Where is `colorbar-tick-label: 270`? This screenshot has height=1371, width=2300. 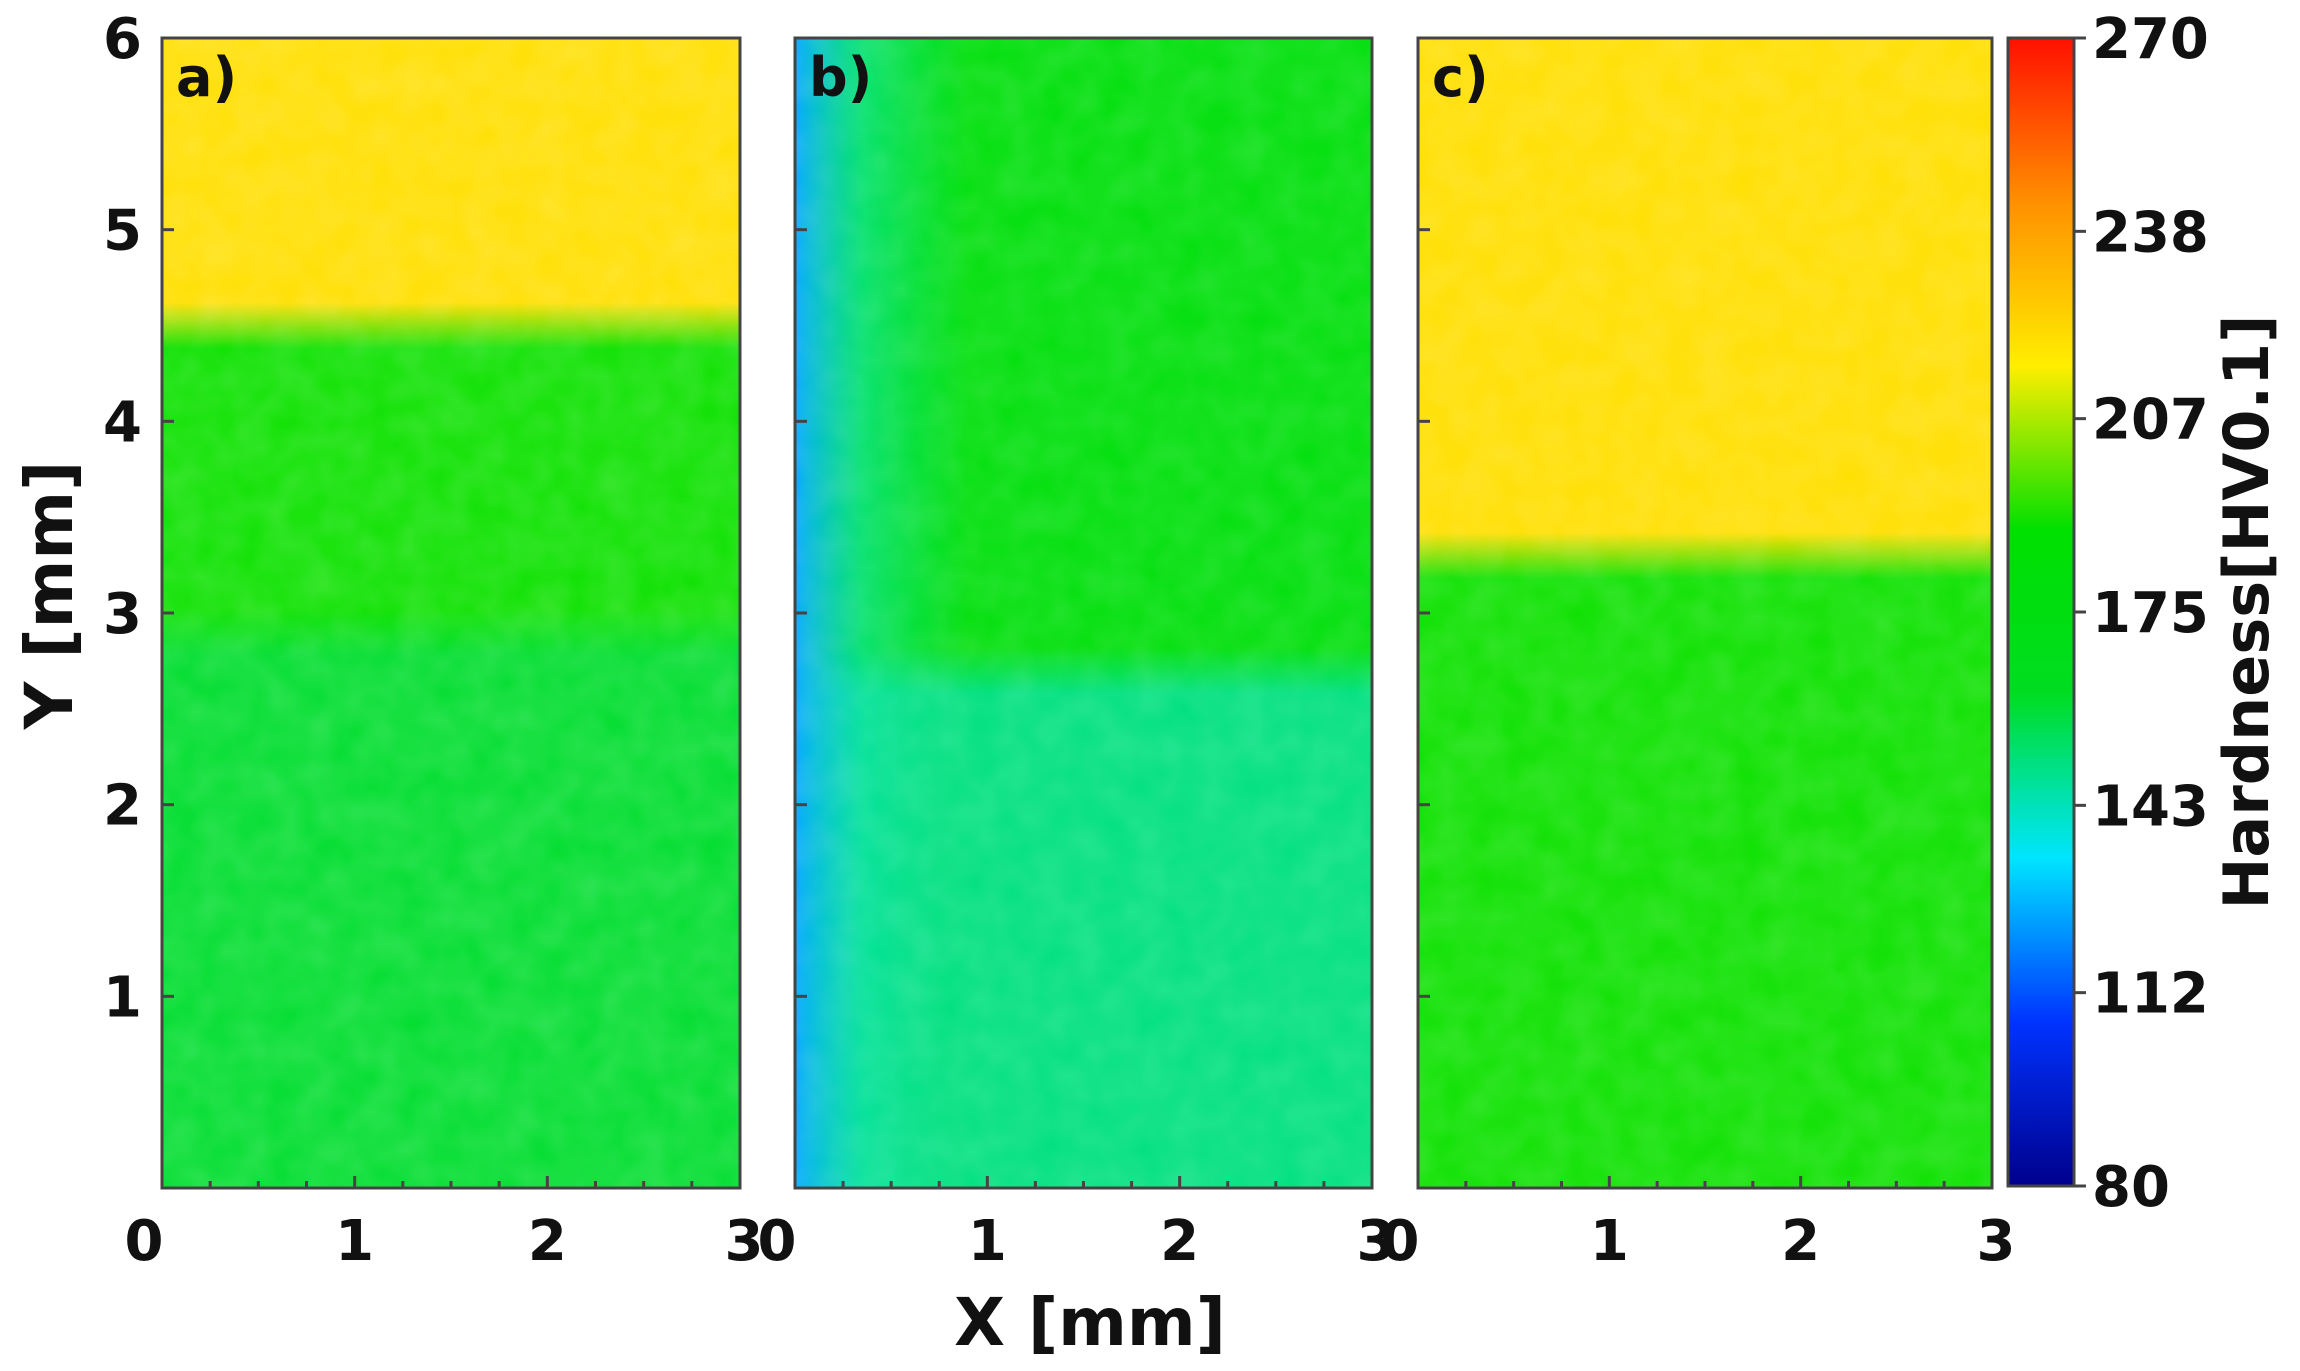 colorbar-tick-label: 270 is located at coordinates (2150, 39).